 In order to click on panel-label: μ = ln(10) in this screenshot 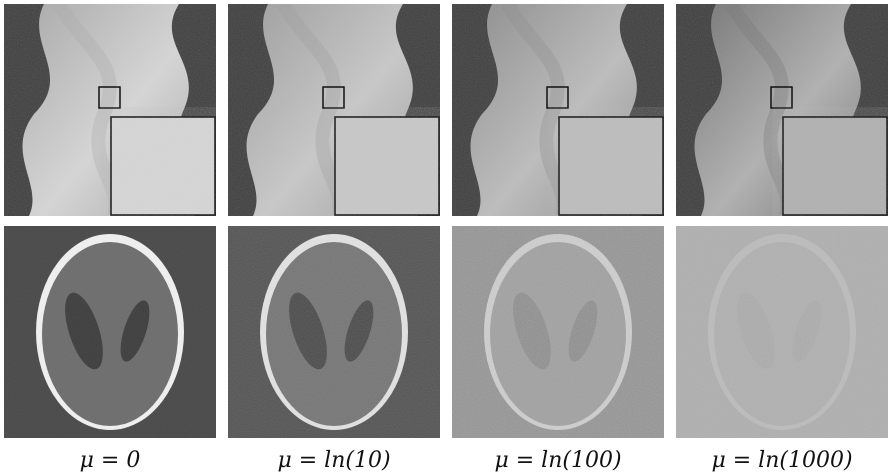, I will do `click(334, 460)`.